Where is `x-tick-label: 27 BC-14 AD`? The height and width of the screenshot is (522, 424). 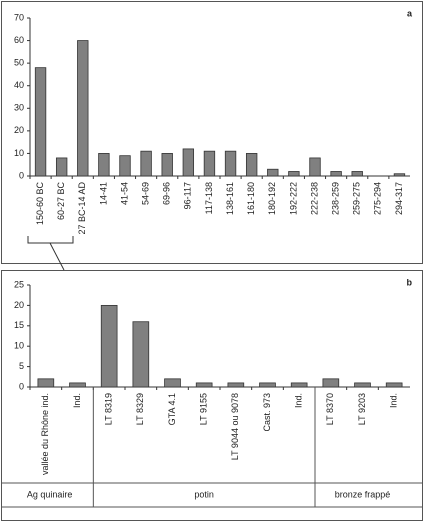 x-tick-label: 27 BC-14 AD is located at coordinates (82, 208).